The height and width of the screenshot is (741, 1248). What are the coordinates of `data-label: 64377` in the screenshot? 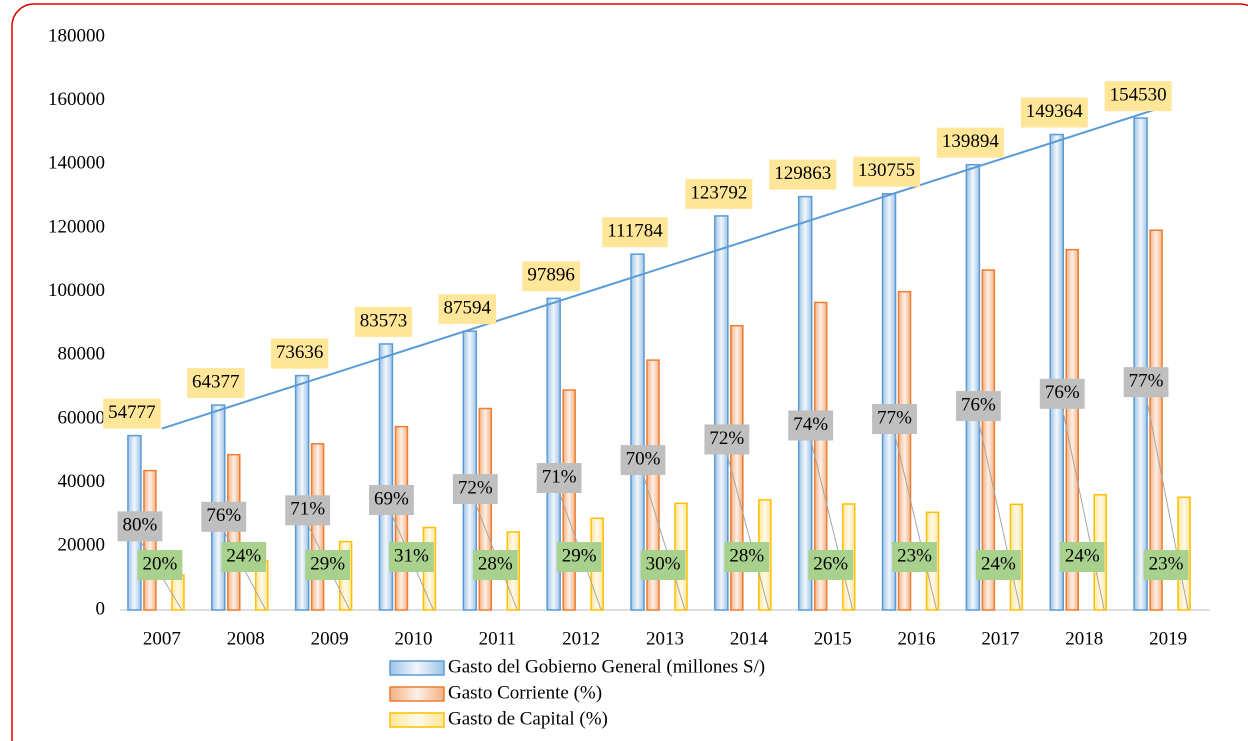 It's located at (216, 381).